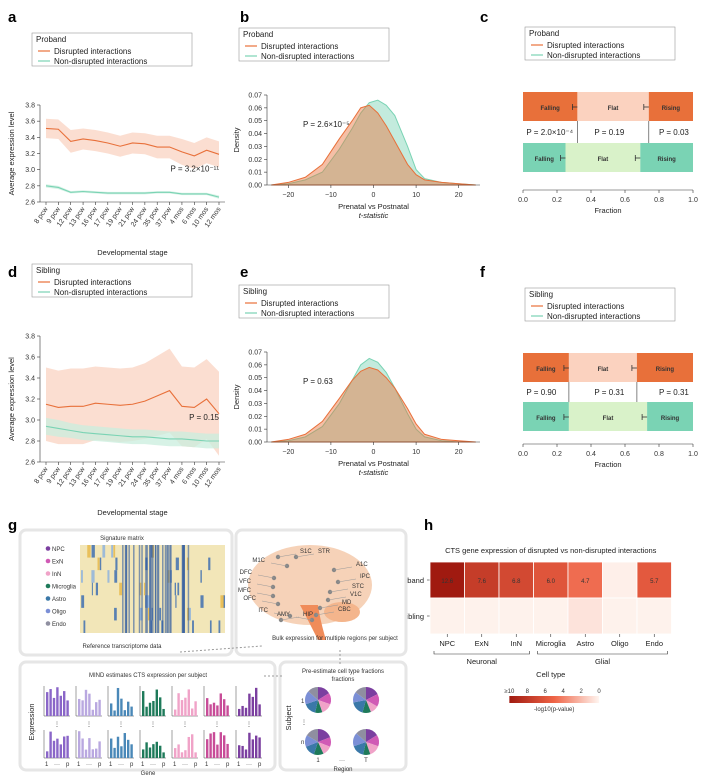 This screenshot has width=714, height=777. Describe the element at coordinates (122, 539) in the screenshot. I see `signature-title: Signature matrix` at that location.